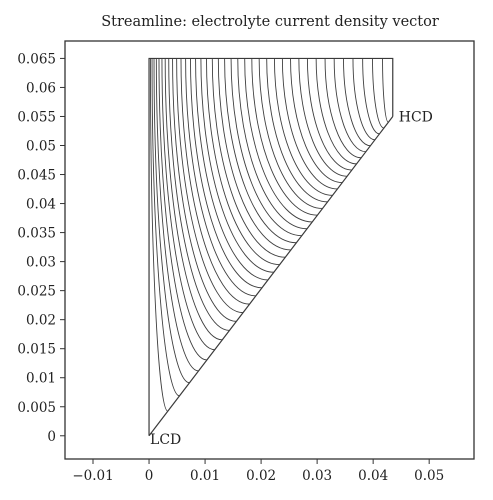 The width and height of the screenshot is (493, 500). I want to click on x-tick-label: 0.01, so click(205, 476).